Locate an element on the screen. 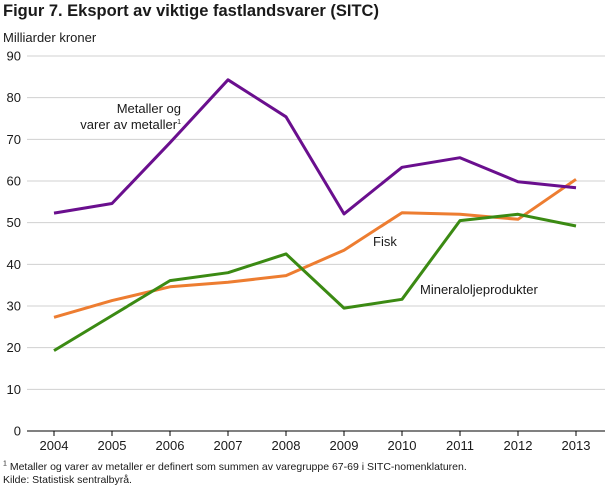 This screenshot has width=610, height=488. footnote-mark: 1 is located at coordinates (5, 464).